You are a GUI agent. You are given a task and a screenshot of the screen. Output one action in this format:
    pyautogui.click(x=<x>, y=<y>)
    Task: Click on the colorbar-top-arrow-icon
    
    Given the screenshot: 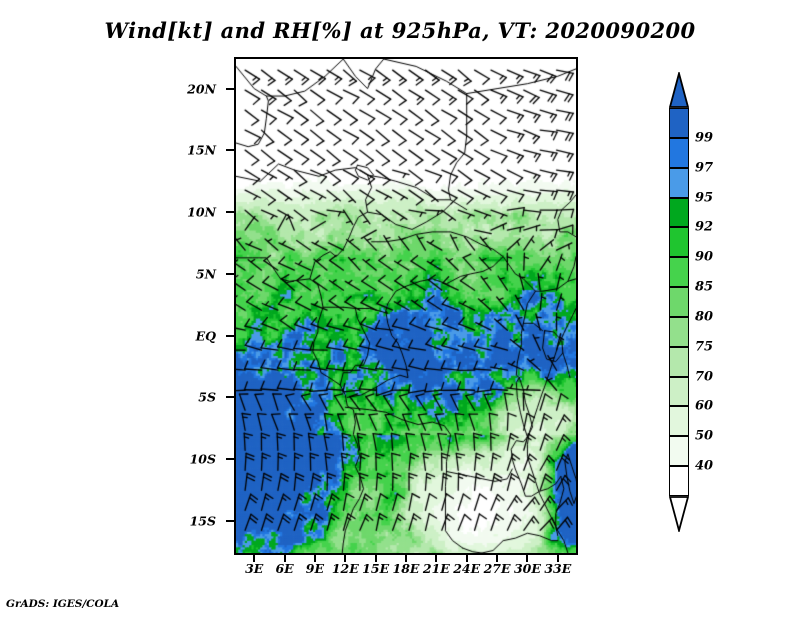 What is the action you would take?
    pyautogui.click(x=679, y=90)
    